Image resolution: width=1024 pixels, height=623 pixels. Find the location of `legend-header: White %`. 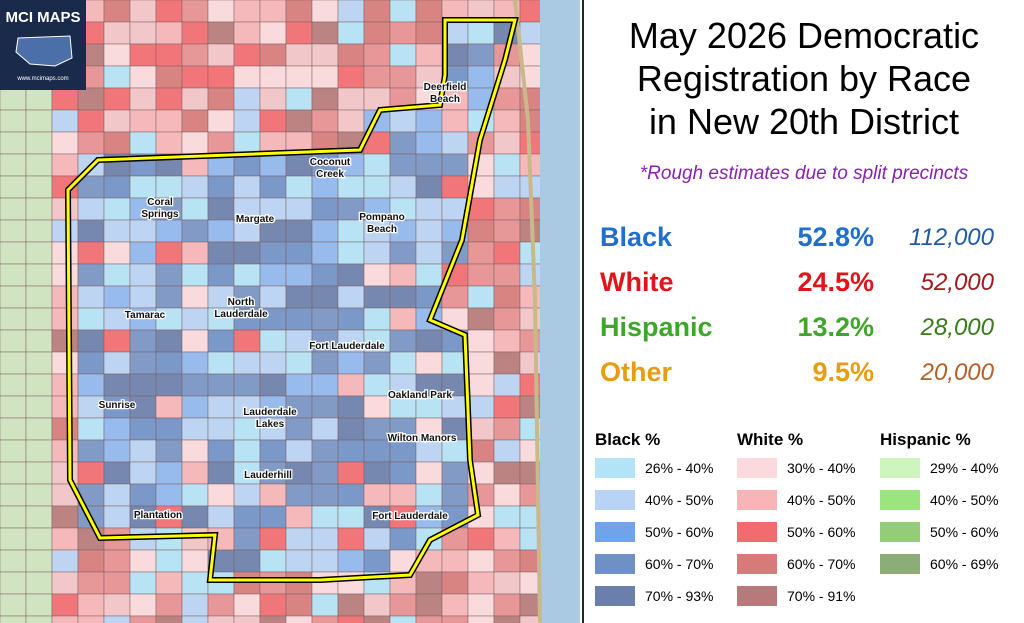

legend-header: White % is located at coordinates (770, 439).